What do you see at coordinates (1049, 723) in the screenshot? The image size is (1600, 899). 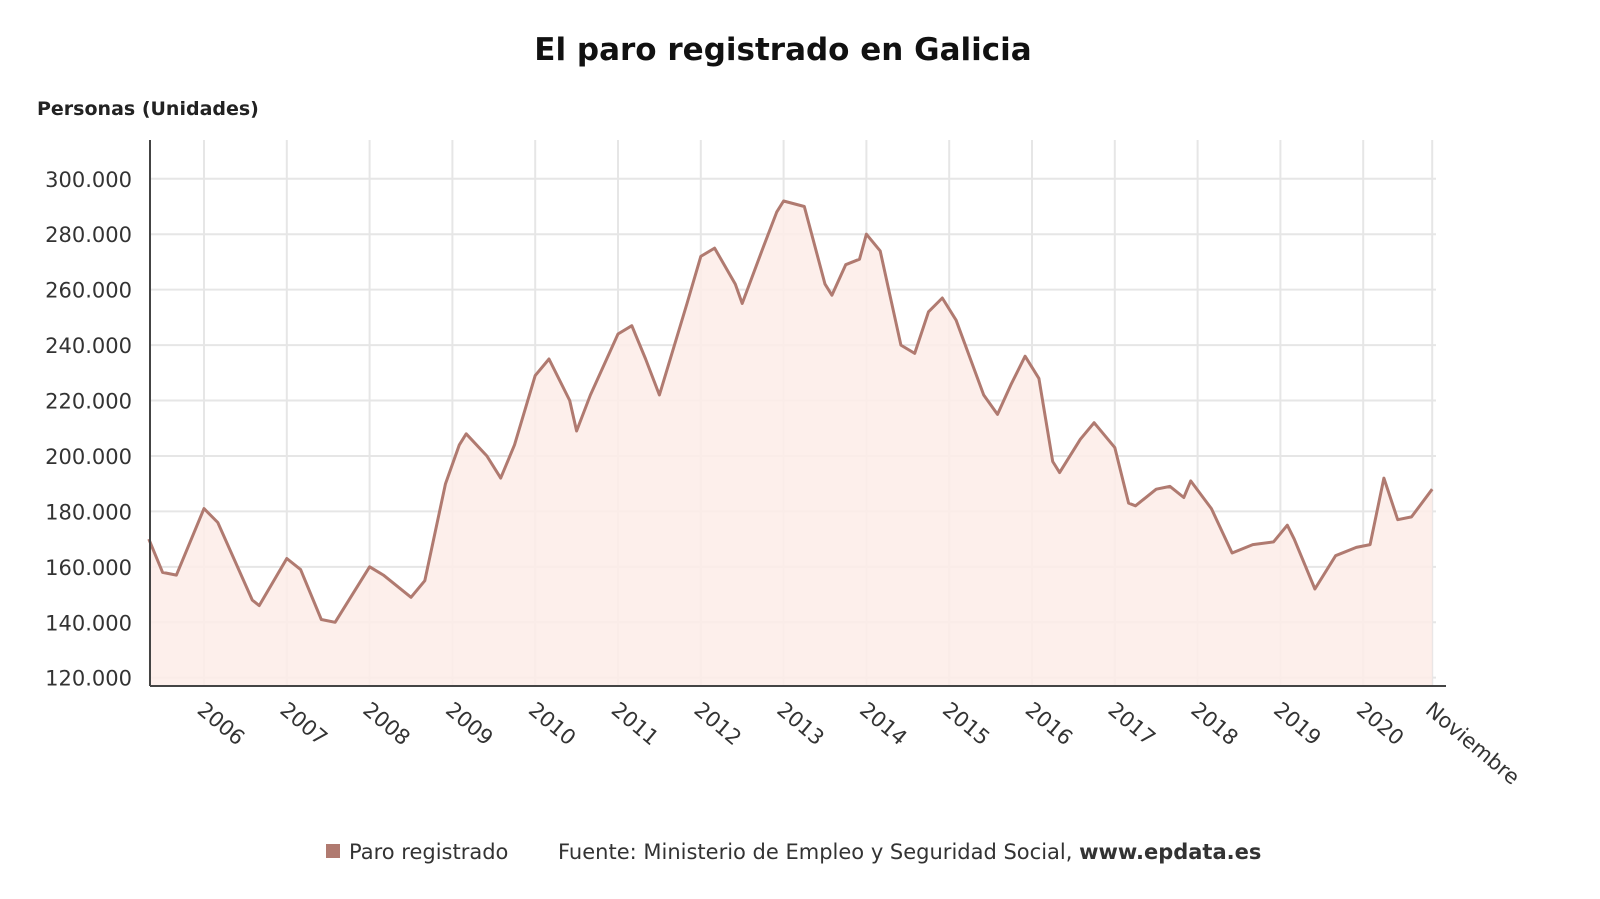 I see `x-tick-label: 2016` at bounding box center [1049, 723].